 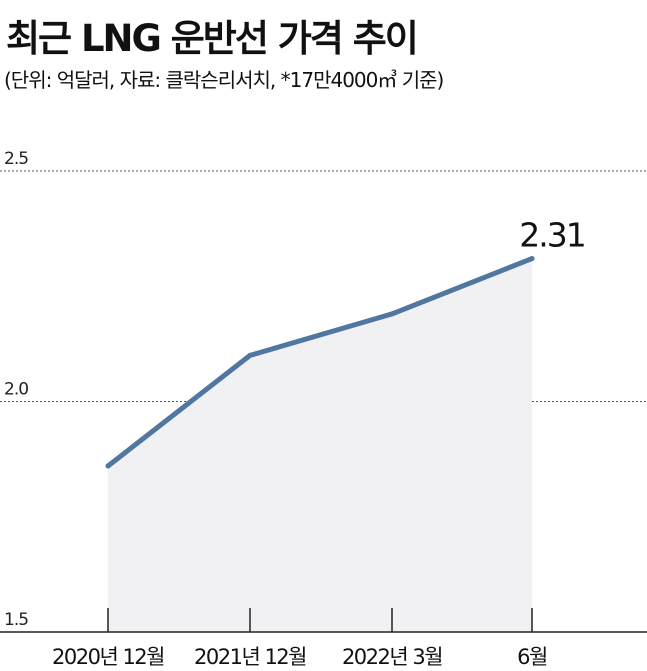 I want to click on x-tick-label: 2022년 3월, so click(x=392, y=657).